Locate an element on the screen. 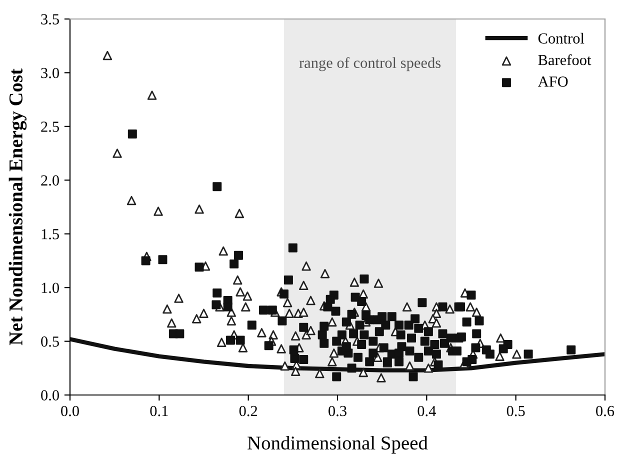 The image size is (623, 461). legend-label: Control is located at coordinates (561, 38).